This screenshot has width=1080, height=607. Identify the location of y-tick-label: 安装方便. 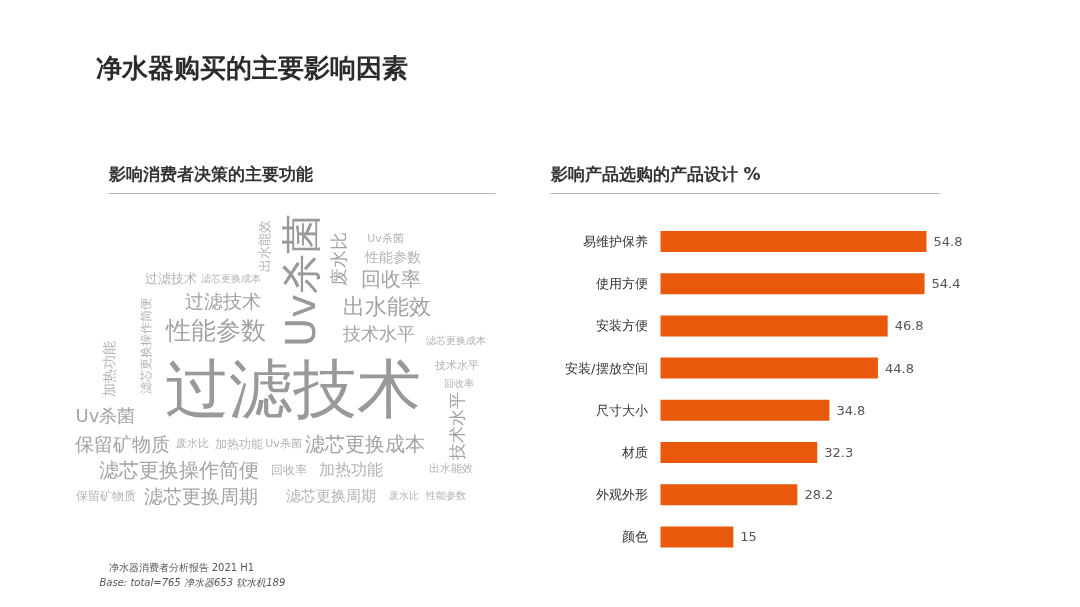
(621, 326).